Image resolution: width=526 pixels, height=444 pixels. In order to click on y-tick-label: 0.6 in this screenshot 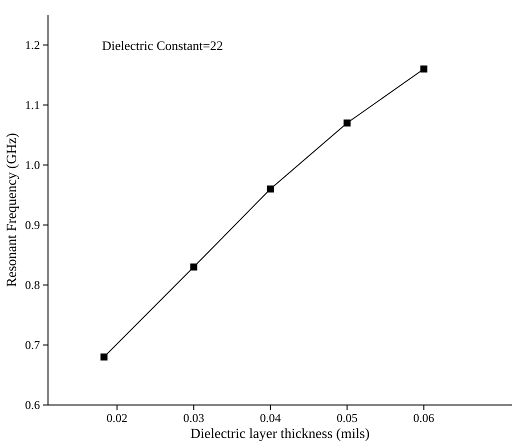, I will do `click(32, 405)`.